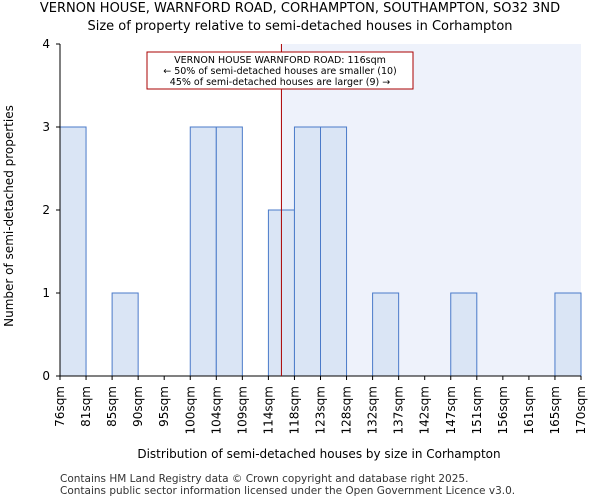  I want to click on y-tick-label: 1, so click(46, 293).